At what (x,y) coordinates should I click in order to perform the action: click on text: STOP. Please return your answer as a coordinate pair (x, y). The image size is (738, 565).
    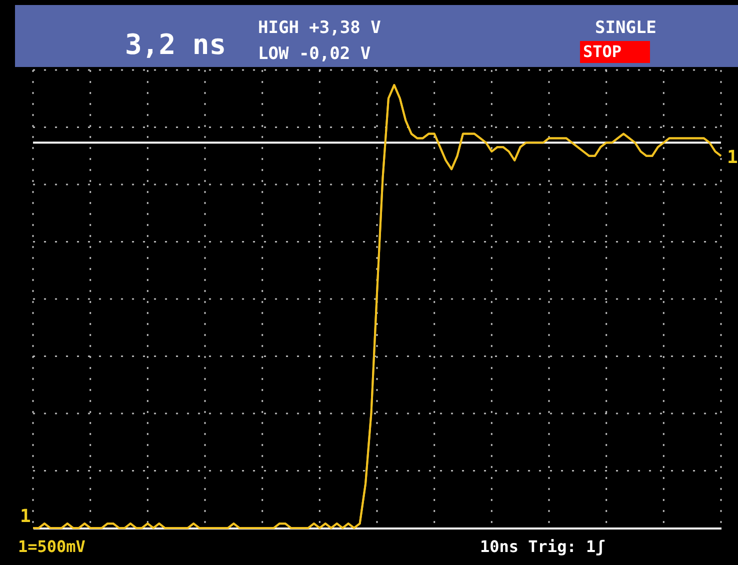
    Looking at the image, I should click on (602, 51).